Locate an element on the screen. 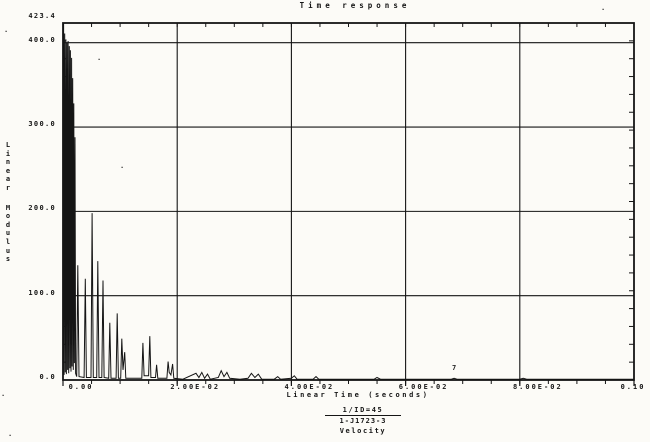  fraction-denominator: 1-J1723-3 is located at coordinates (363, 421).